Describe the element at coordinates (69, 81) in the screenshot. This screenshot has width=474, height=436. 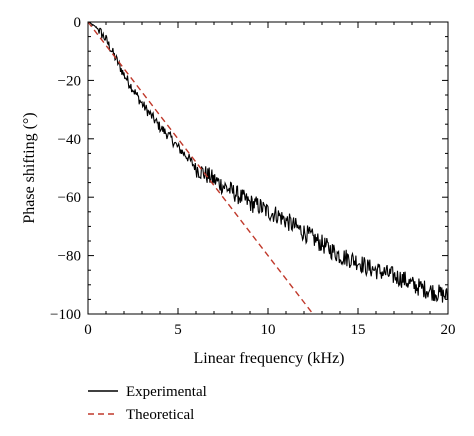
I see `y-tick-label: −20` at that location.